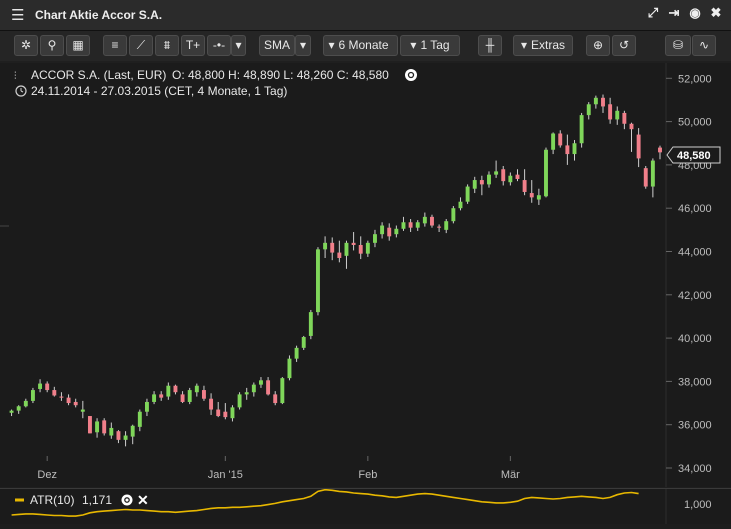 This screenshot has height=529, width=731. Describe the element at coordinates (127, 500) in the screenshot. I see `atr-settings-icon` at that location.